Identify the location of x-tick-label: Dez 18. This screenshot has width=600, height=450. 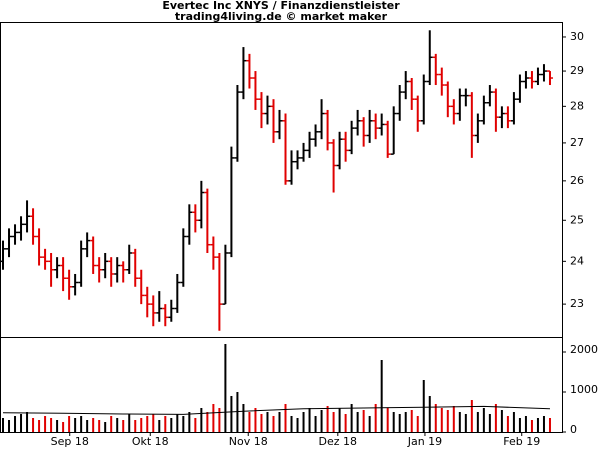
(338, 441).